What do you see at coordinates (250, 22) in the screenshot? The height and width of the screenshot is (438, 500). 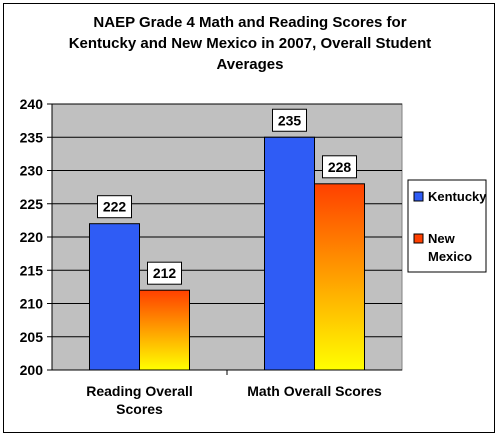 I see `title-line-1: NAEP Grade 4 Math and Reading Scores for` at bounding box center [250, 22].